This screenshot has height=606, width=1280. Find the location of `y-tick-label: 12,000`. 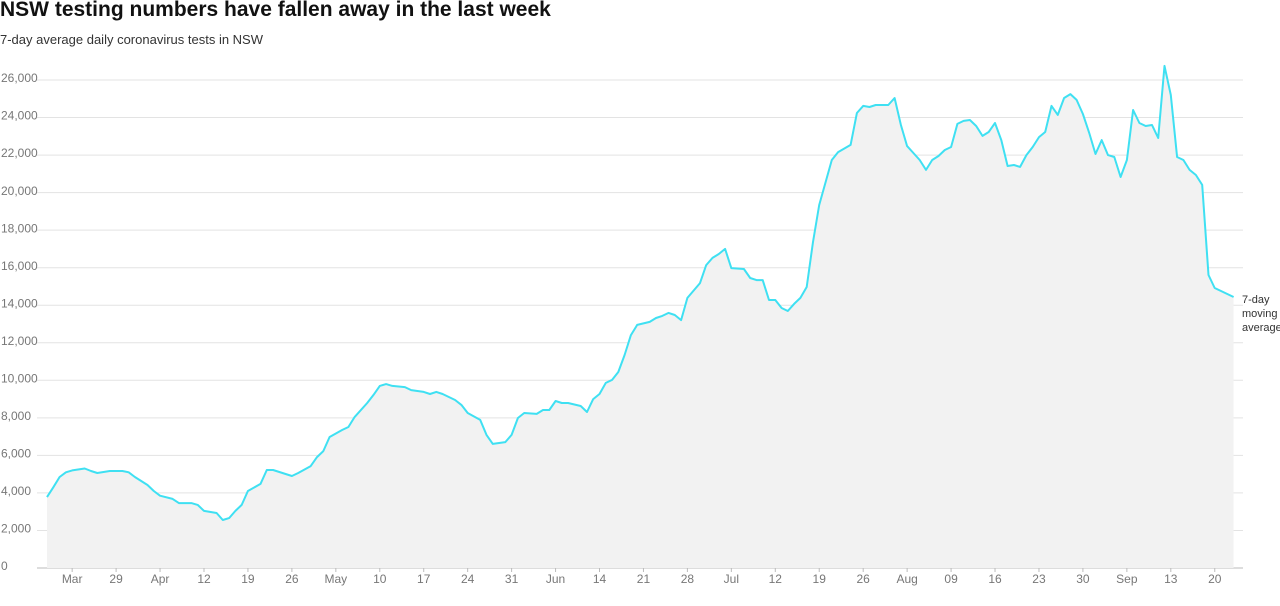

y-tick-label: 12,000 is located at coordinates (19, 341).